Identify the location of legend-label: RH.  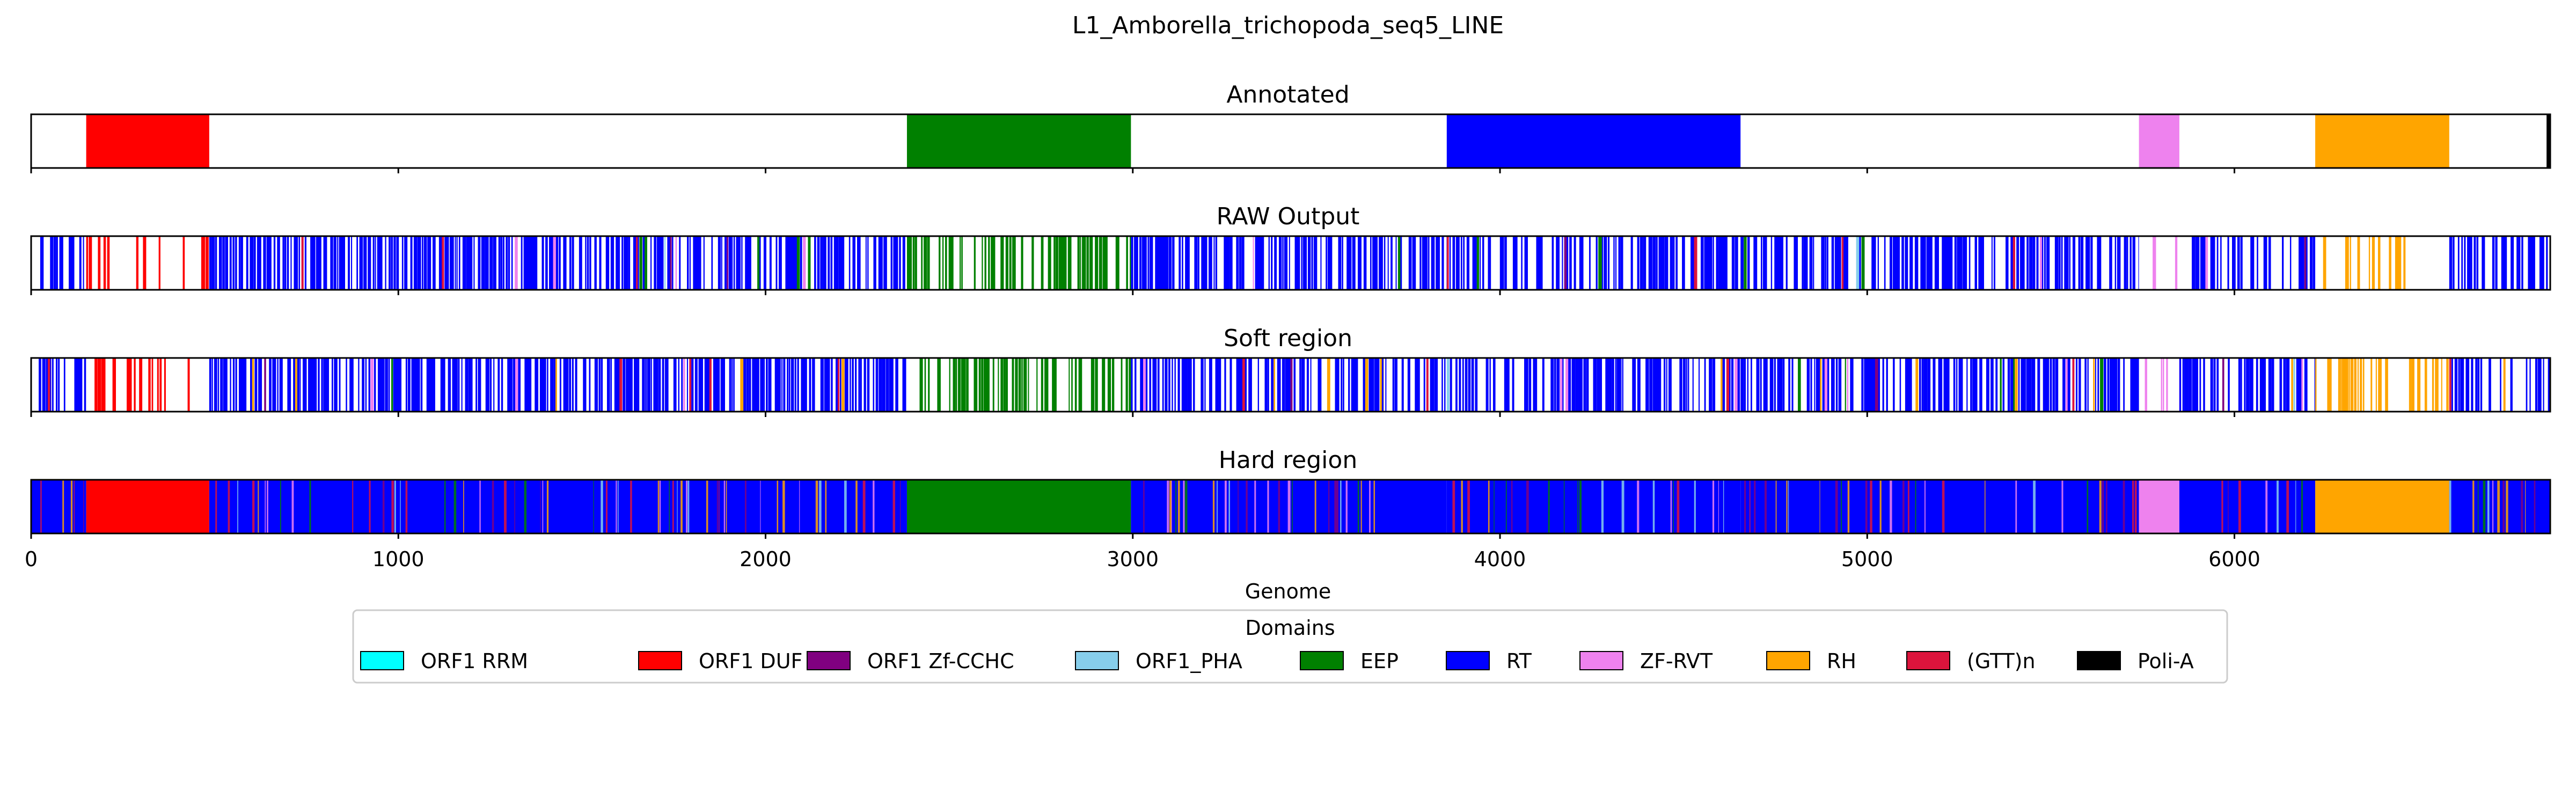
(1841, 661).